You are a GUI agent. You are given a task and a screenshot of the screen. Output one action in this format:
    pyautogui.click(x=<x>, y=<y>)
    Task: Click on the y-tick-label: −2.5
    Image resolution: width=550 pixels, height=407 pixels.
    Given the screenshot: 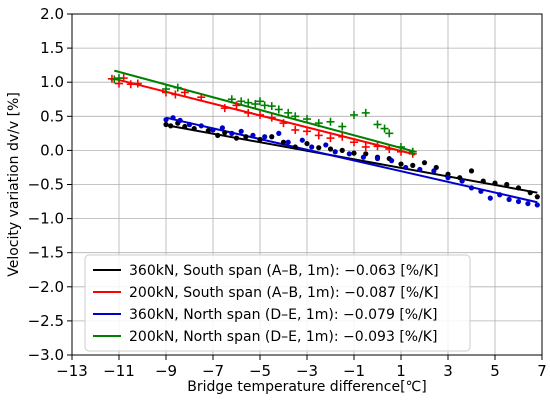 What is the action you would take?
    pyautogui.click(x=46, y=321)
    